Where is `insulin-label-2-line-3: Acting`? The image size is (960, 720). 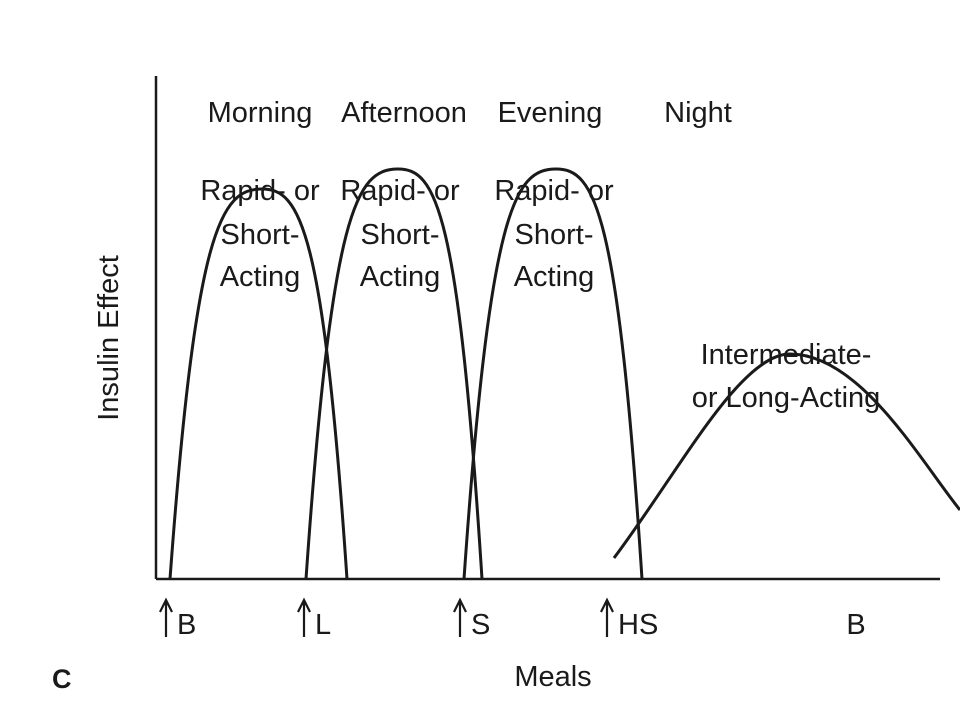 insulin-label-2-line-3: Acting is located at coordinates (400, 277).